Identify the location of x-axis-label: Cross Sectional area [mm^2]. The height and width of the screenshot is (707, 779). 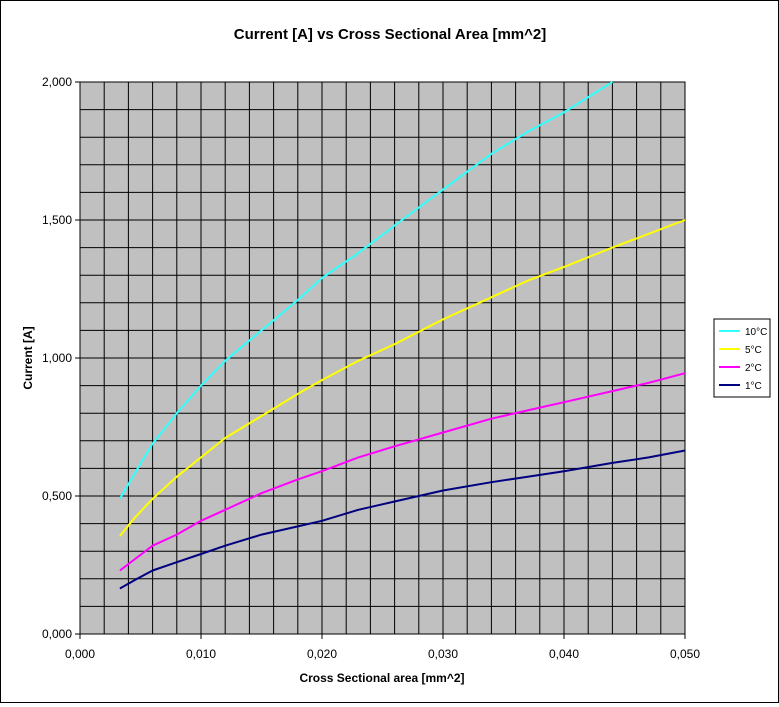
(381, 678).